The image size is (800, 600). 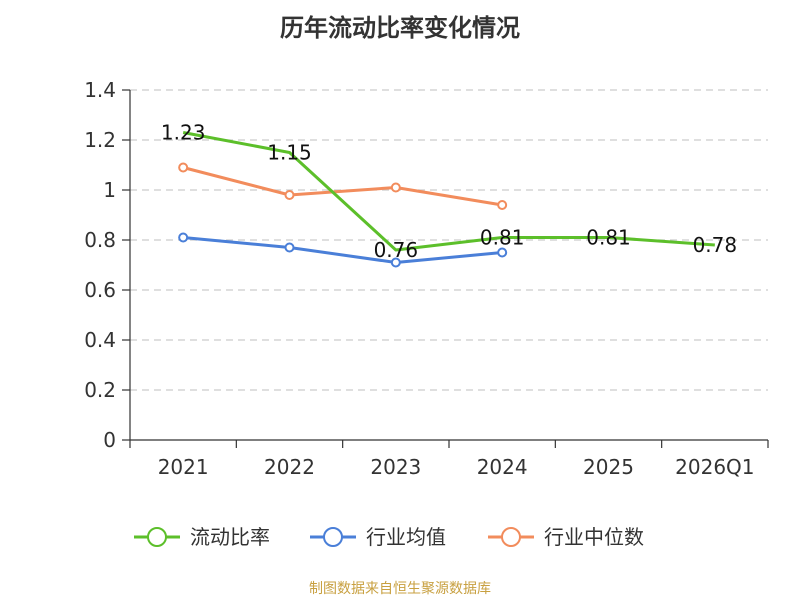 What do you see at coordinates (100, 390) in the screenshot?
I see `y-tick-label: 0.2` at bounding box center [100, 390].